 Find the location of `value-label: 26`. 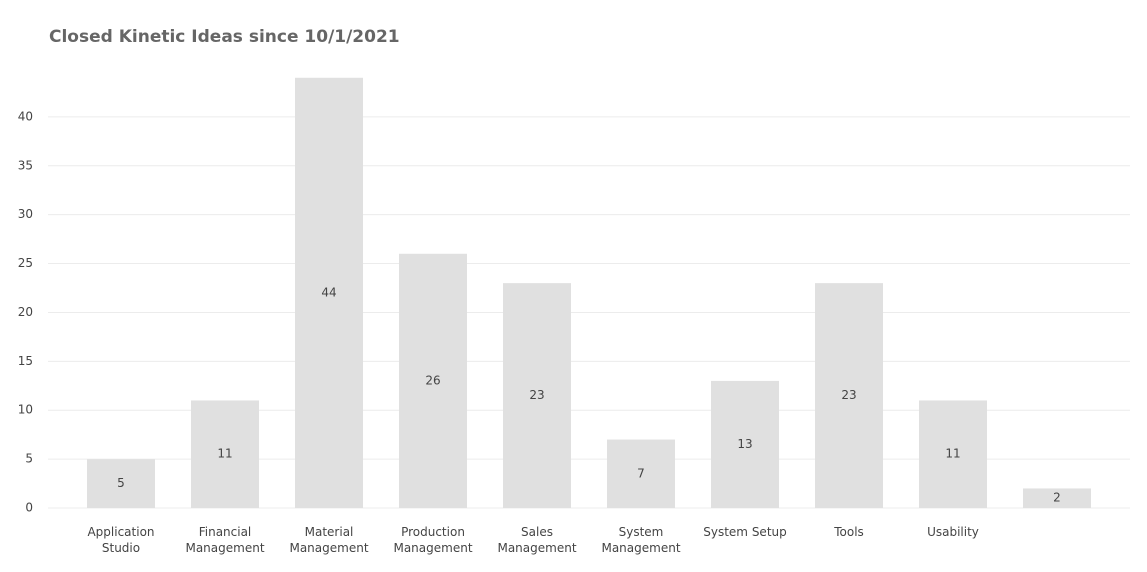

value-label: 26 is located at coordinates (432, 380).